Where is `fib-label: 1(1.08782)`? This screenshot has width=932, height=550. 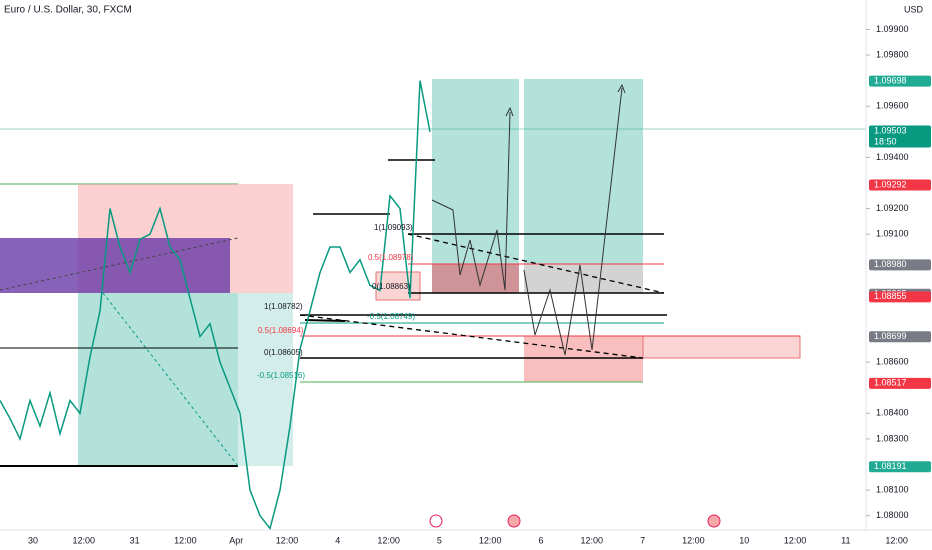 fib-label: 1(1.08782) is located at coordinates (283, 306).